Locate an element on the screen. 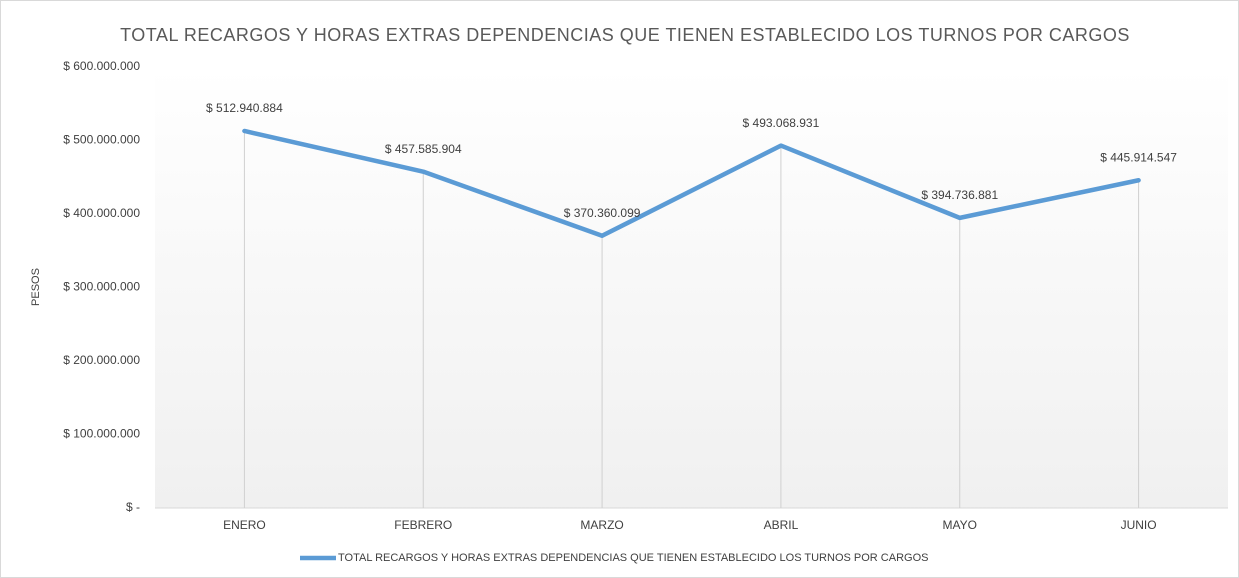 This screenshot has width=1239, height=578. y-axis-label: PESOS is located at coordinates (36, 287).